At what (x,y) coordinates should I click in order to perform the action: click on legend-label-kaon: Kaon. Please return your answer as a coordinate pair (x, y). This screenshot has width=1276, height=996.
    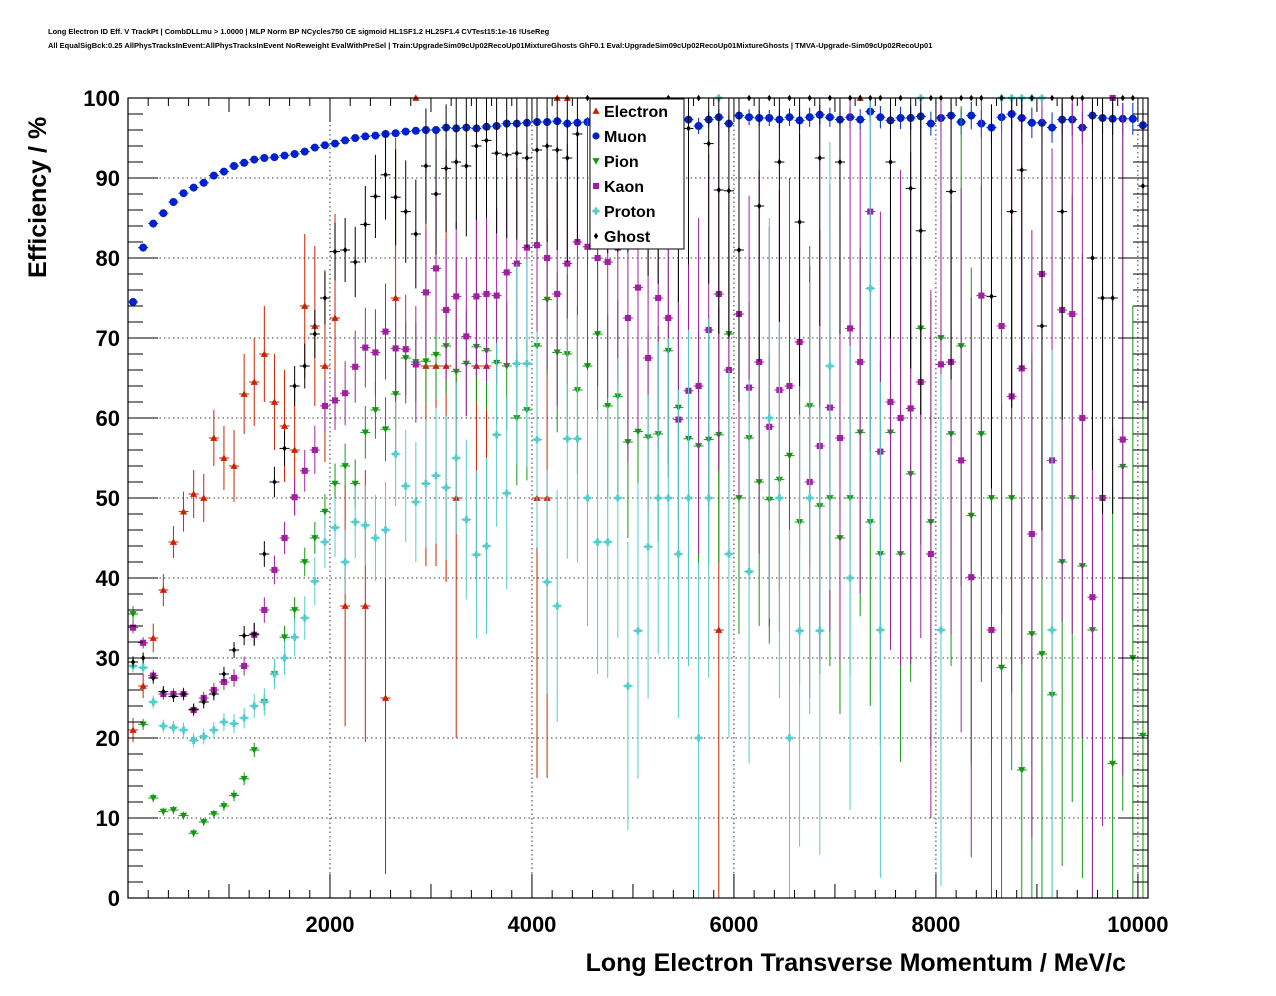
    Looking at the image, I should click on (624, 187).